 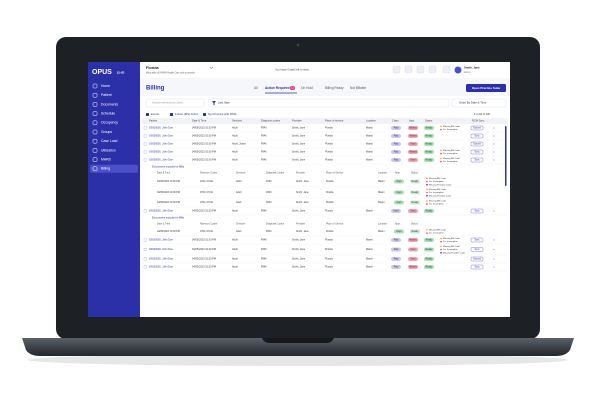 I want to click on tab: Action Required, so click(x=277, y=88).